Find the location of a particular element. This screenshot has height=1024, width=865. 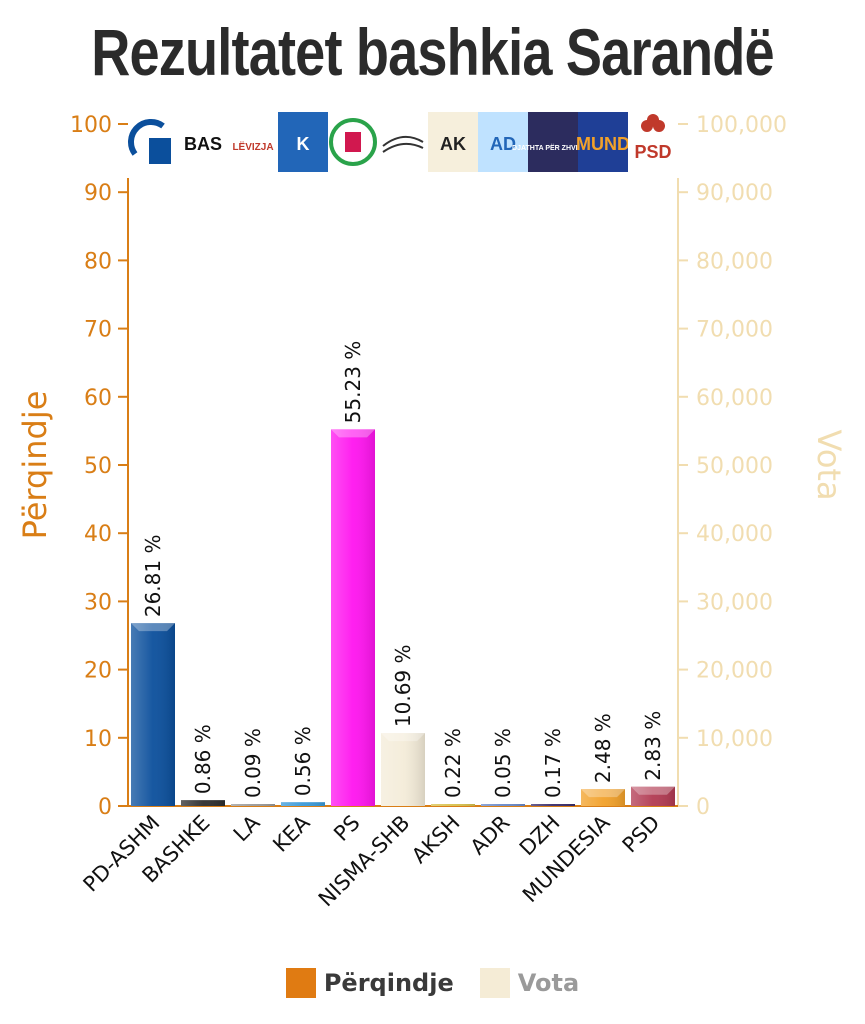

category-label: NISMA-SHB is located at coordinates (364, 861).